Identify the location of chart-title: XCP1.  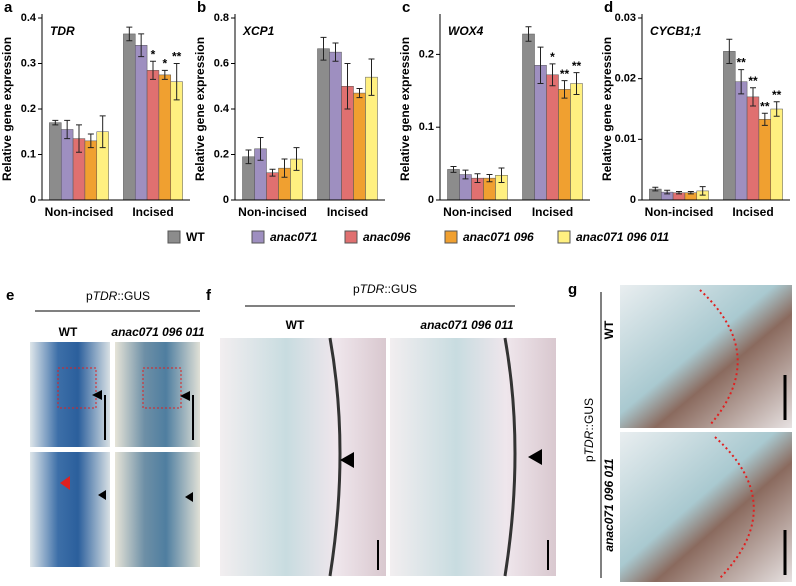
(258, 31).